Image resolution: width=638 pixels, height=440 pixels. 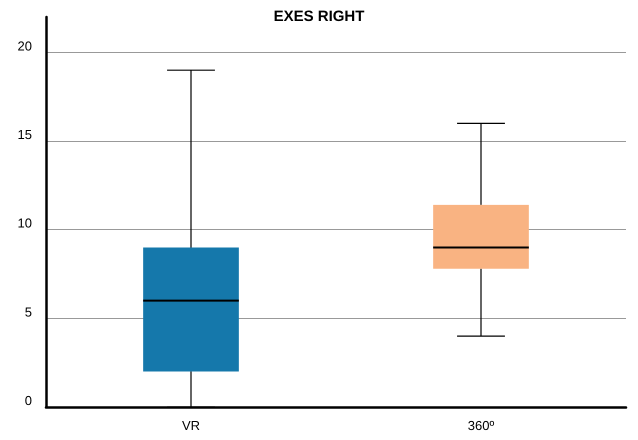 I want to click on x-tick-label: VR, so click(x=191, y=425).